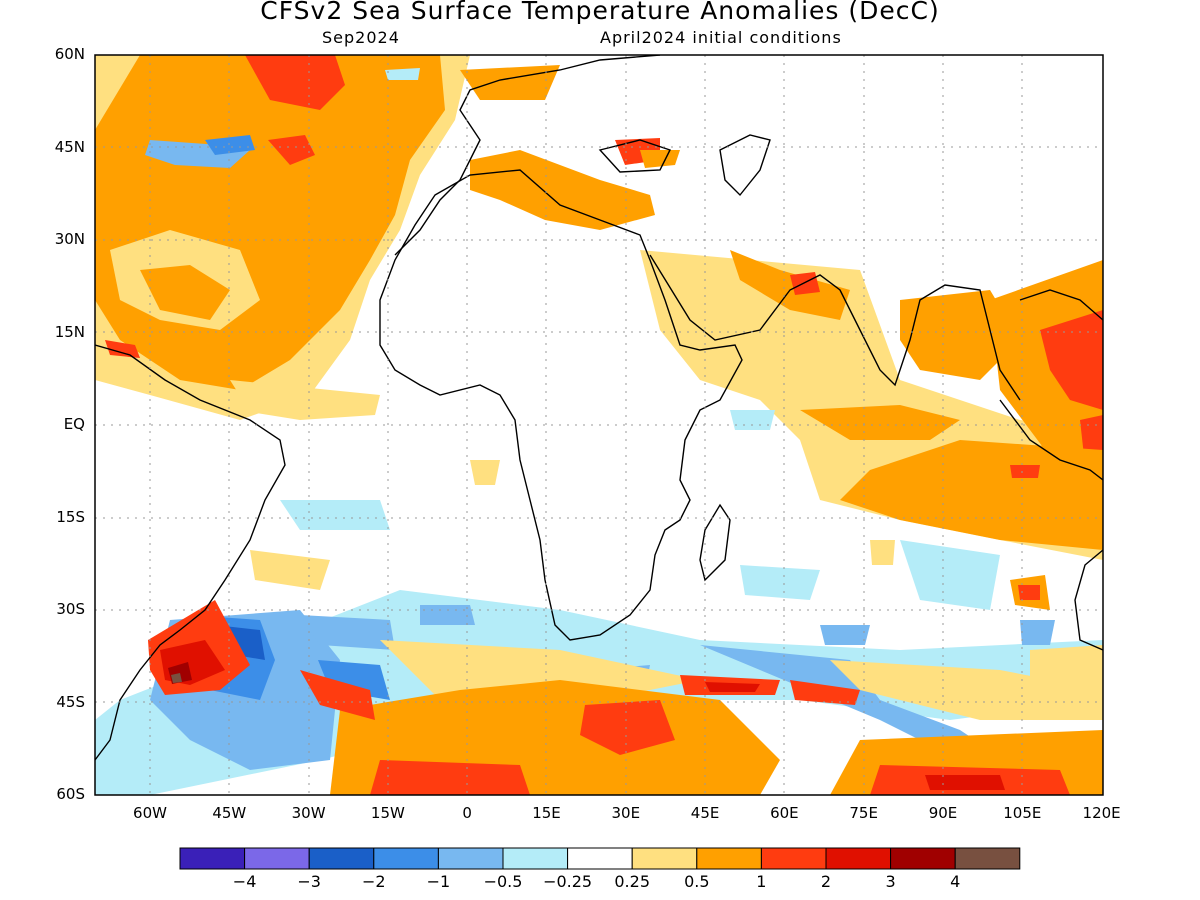 The width and height of the screenshot is (1200, 900). What do you see at coordinates (705, 813) in the screenshot?
I see `lon-label: 45E` at bounding box center [705, 813].